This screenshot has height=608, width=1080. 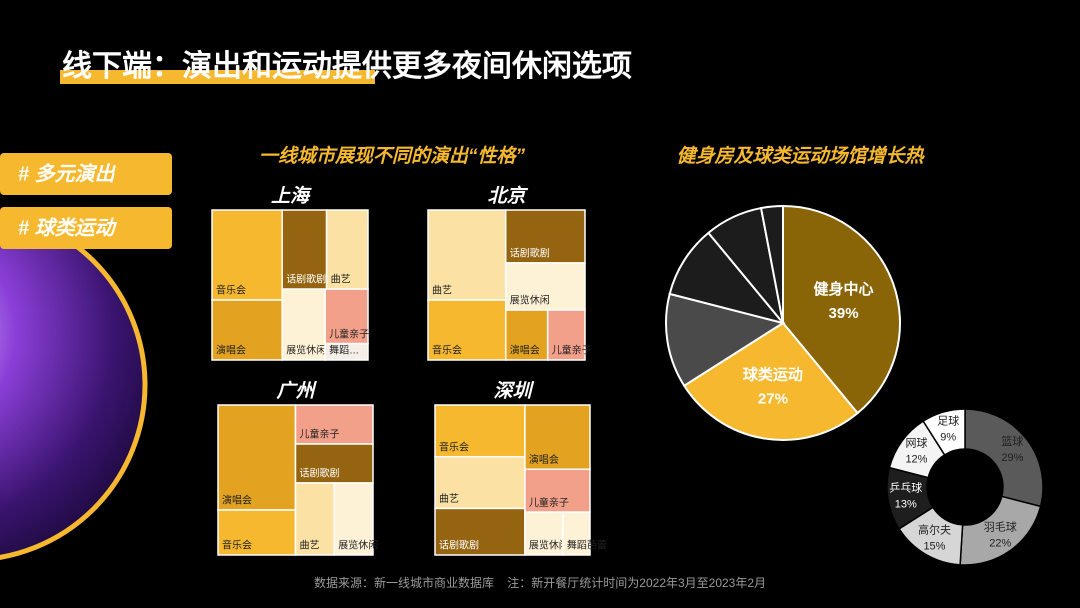 What do you see at coordinates (1000, 543) in the screenshot?
I see `donut-value: 22%` at bounding box center [1000, 543].